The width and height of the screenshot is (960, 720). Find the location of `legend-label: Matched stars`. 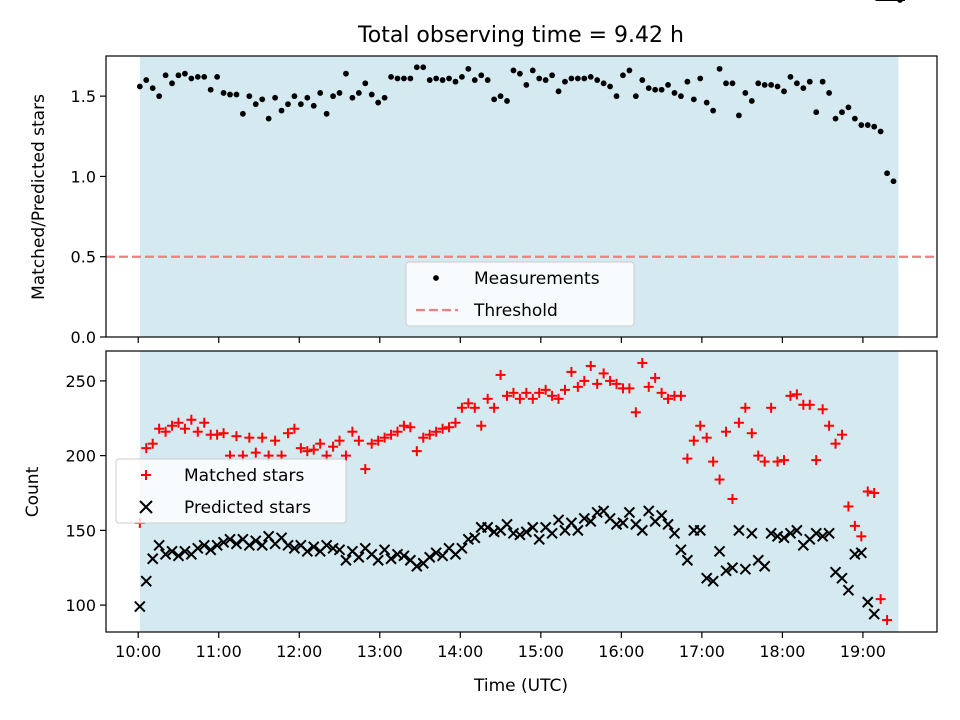

legend-label: Matched stars is located at coordinates (244, 476).